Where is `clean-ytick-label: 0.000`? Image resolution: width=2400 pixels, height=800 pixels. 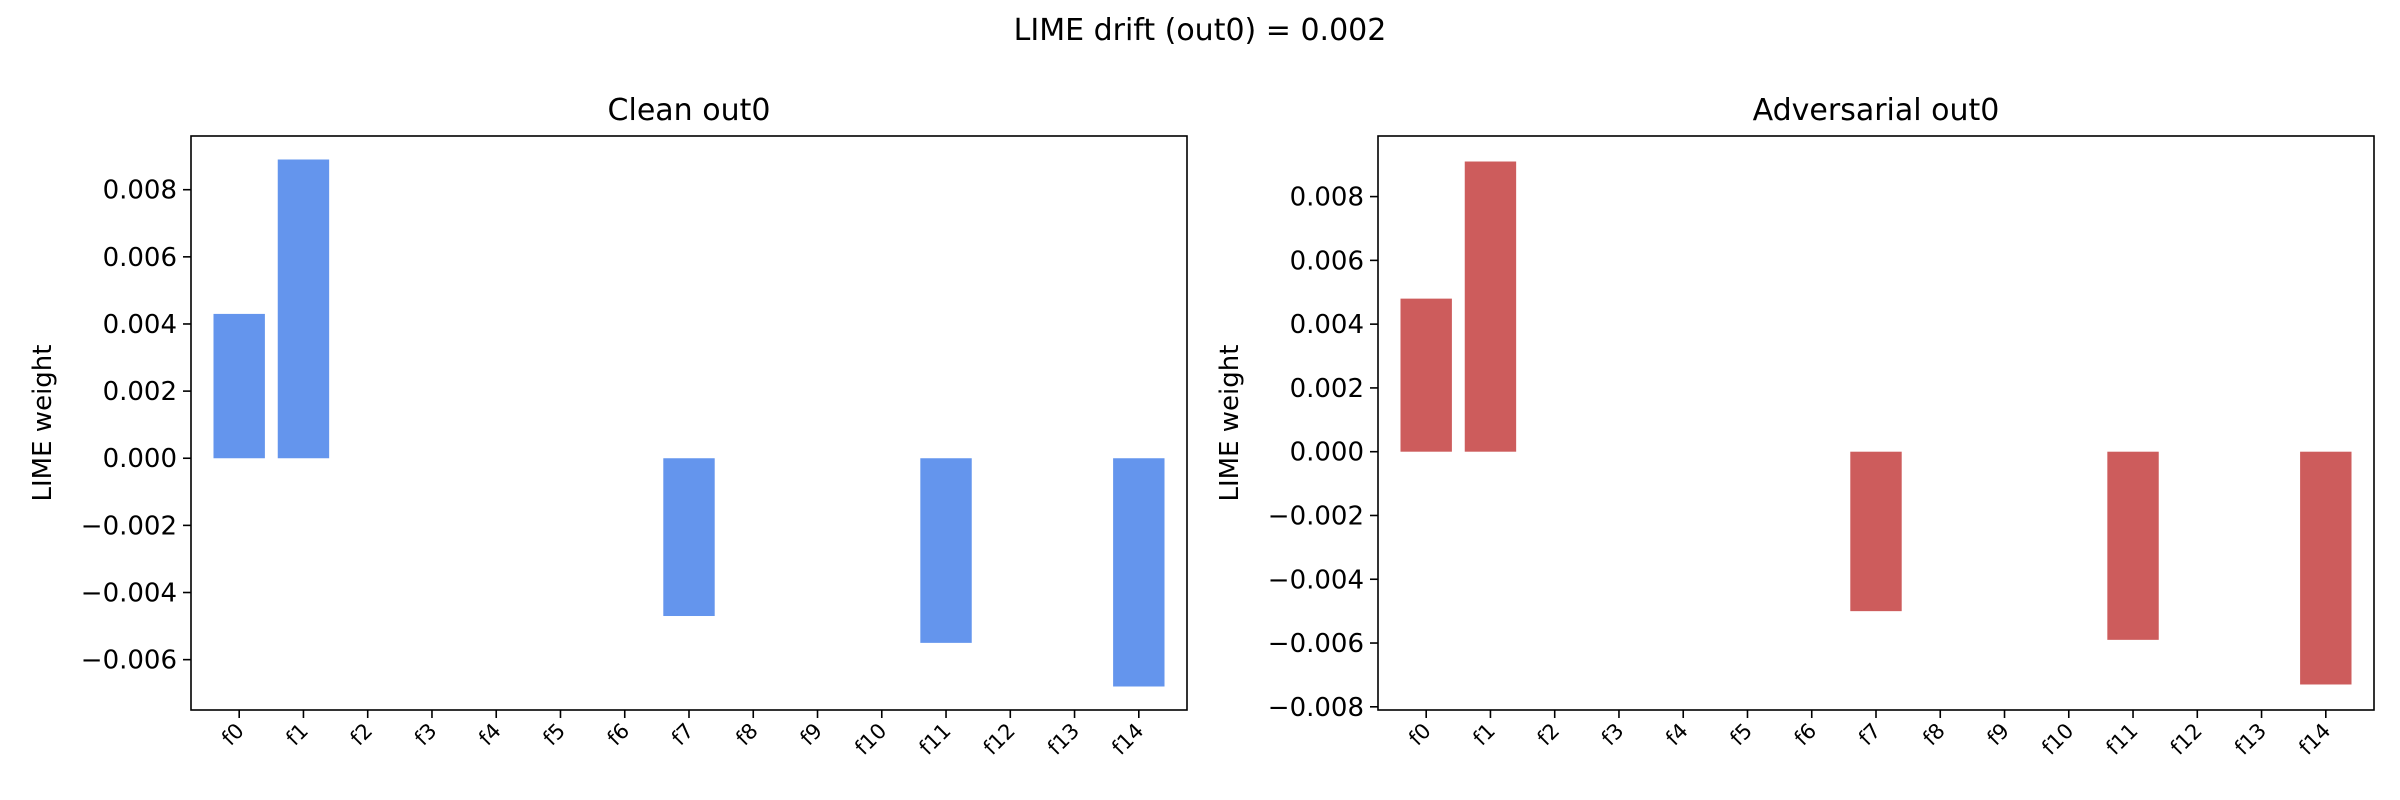 clean-ytick-label: 0.000 is located at coordinates (140, 459).